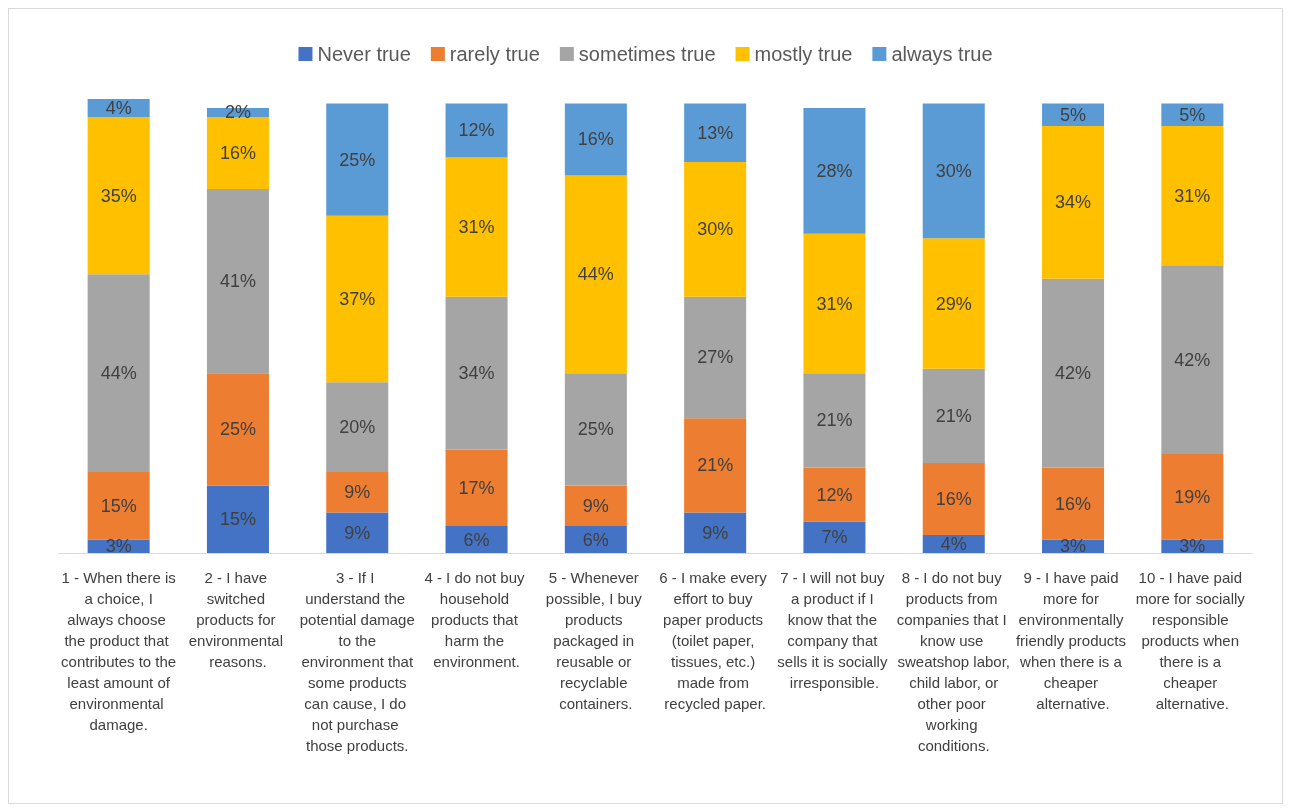 The image size is (1291, 812). I want to click on data-label: 41%, so click(237, 281).